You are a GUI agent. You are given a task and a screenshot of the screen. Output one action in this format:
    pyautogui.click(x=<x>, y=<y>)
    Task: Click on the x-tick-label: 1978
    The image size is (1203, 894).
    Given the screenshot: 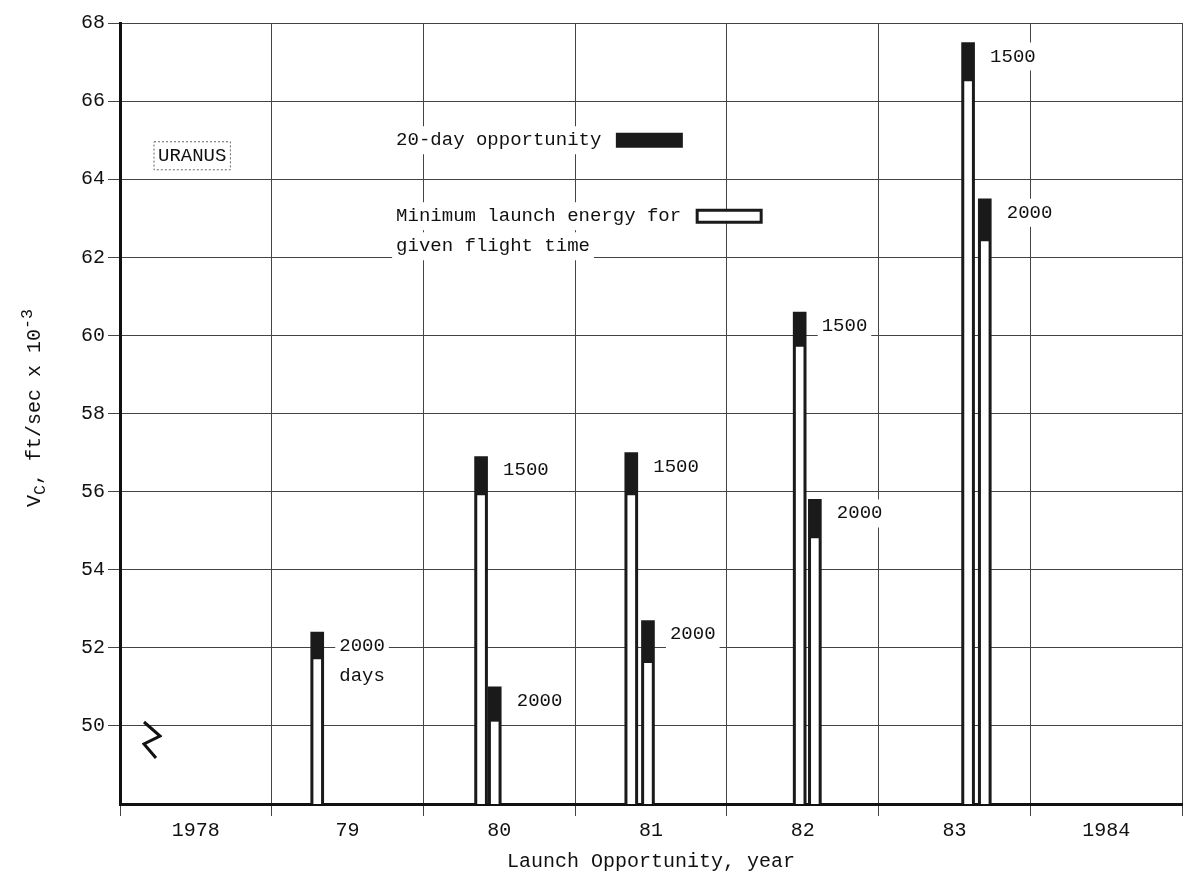 What is the action you would take?
    pyautogui.click(x=195, y=831)
    